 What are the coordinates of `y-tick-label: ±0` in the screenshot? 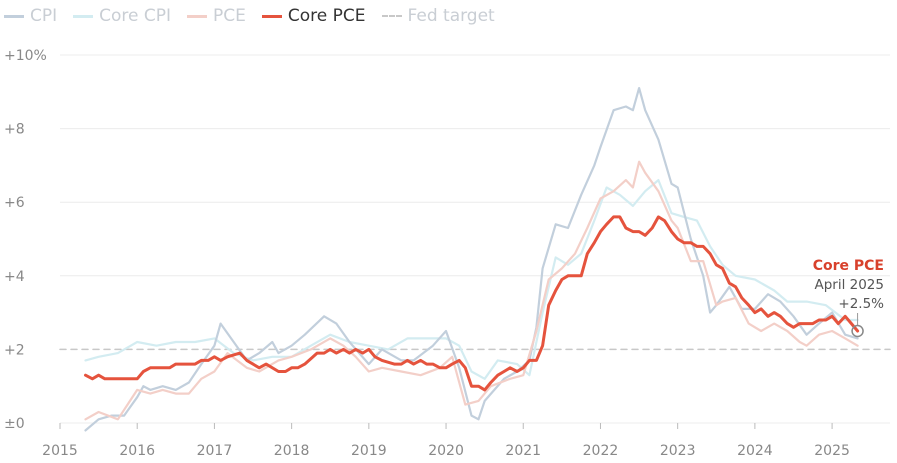 It's located at (14, 424).